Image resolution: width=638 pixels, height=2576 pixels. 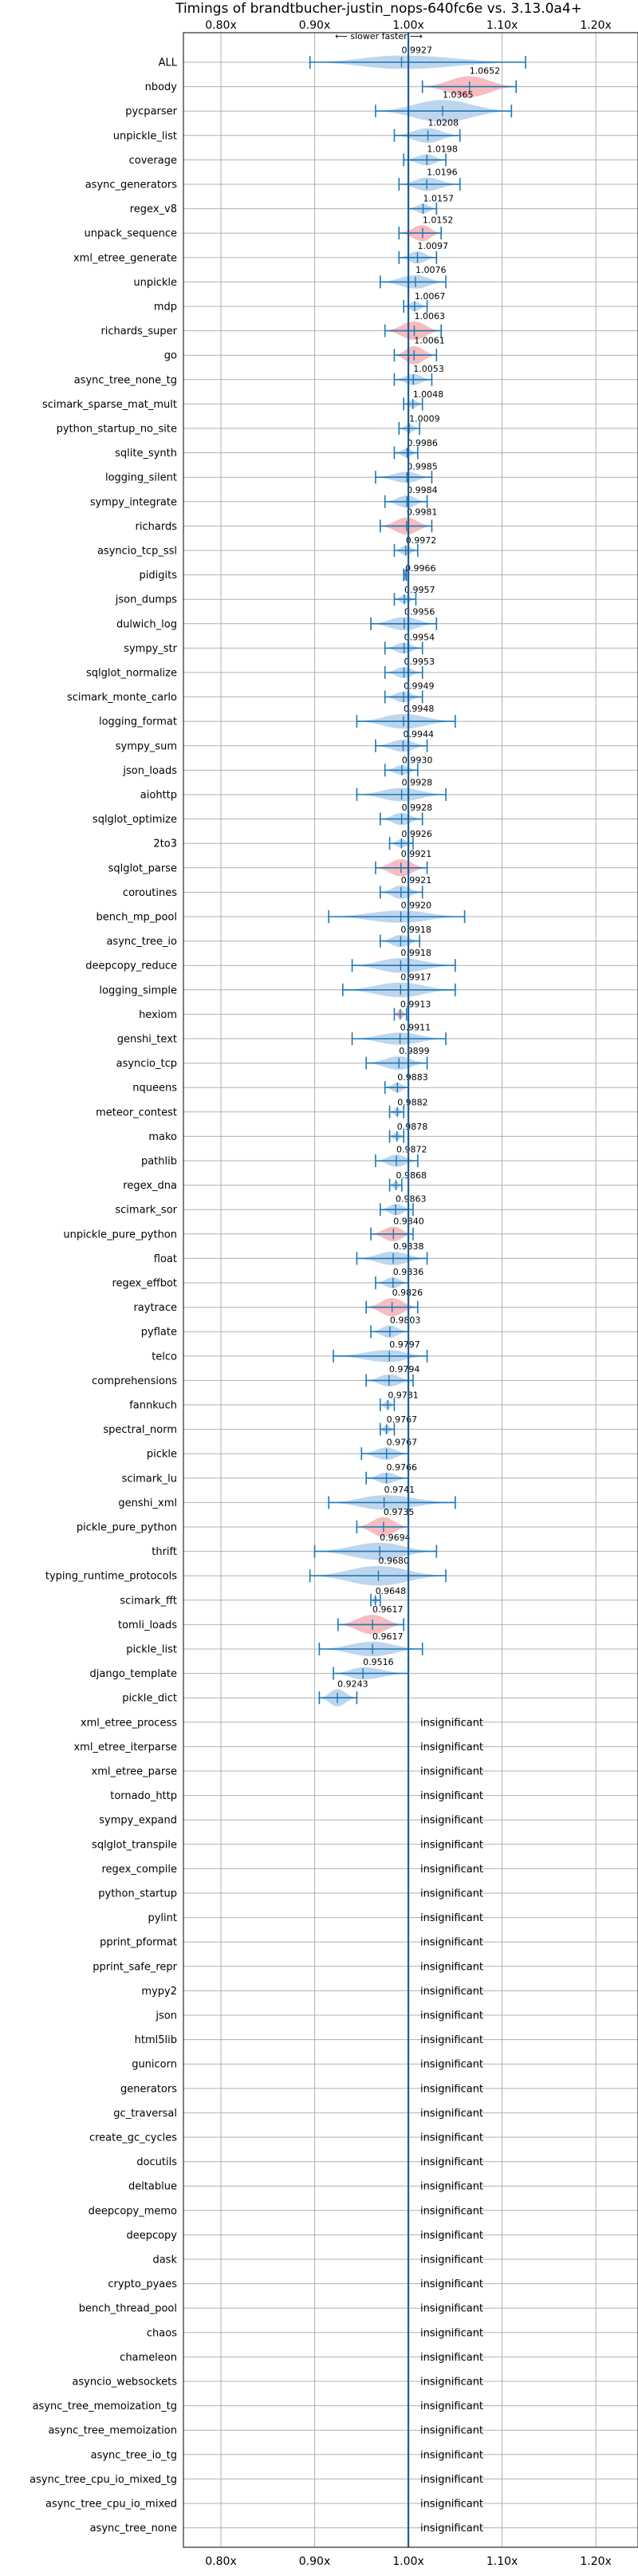 What do you see at coordinates (104, 2480) in the screenshot?
I see `benchmark-label: async_tree_cpu_io_mixed_tg` at bounding box center [104, 2480].